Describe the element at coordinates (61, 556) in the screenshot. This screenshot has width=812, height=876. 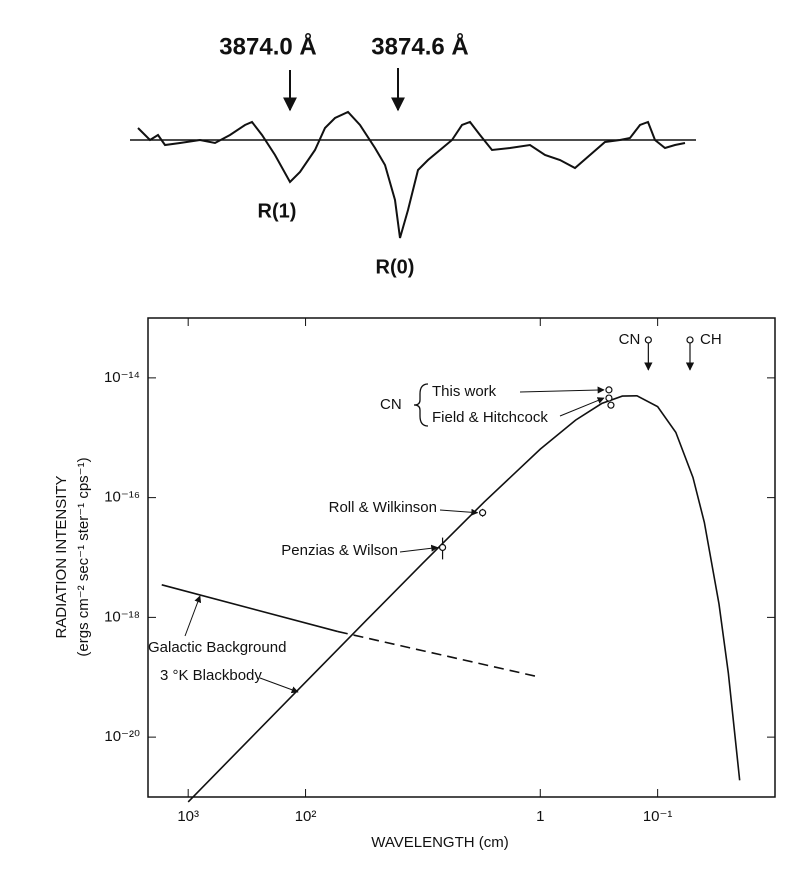
I see `y-axis-title: RADIATION INTENSITY` at that location.